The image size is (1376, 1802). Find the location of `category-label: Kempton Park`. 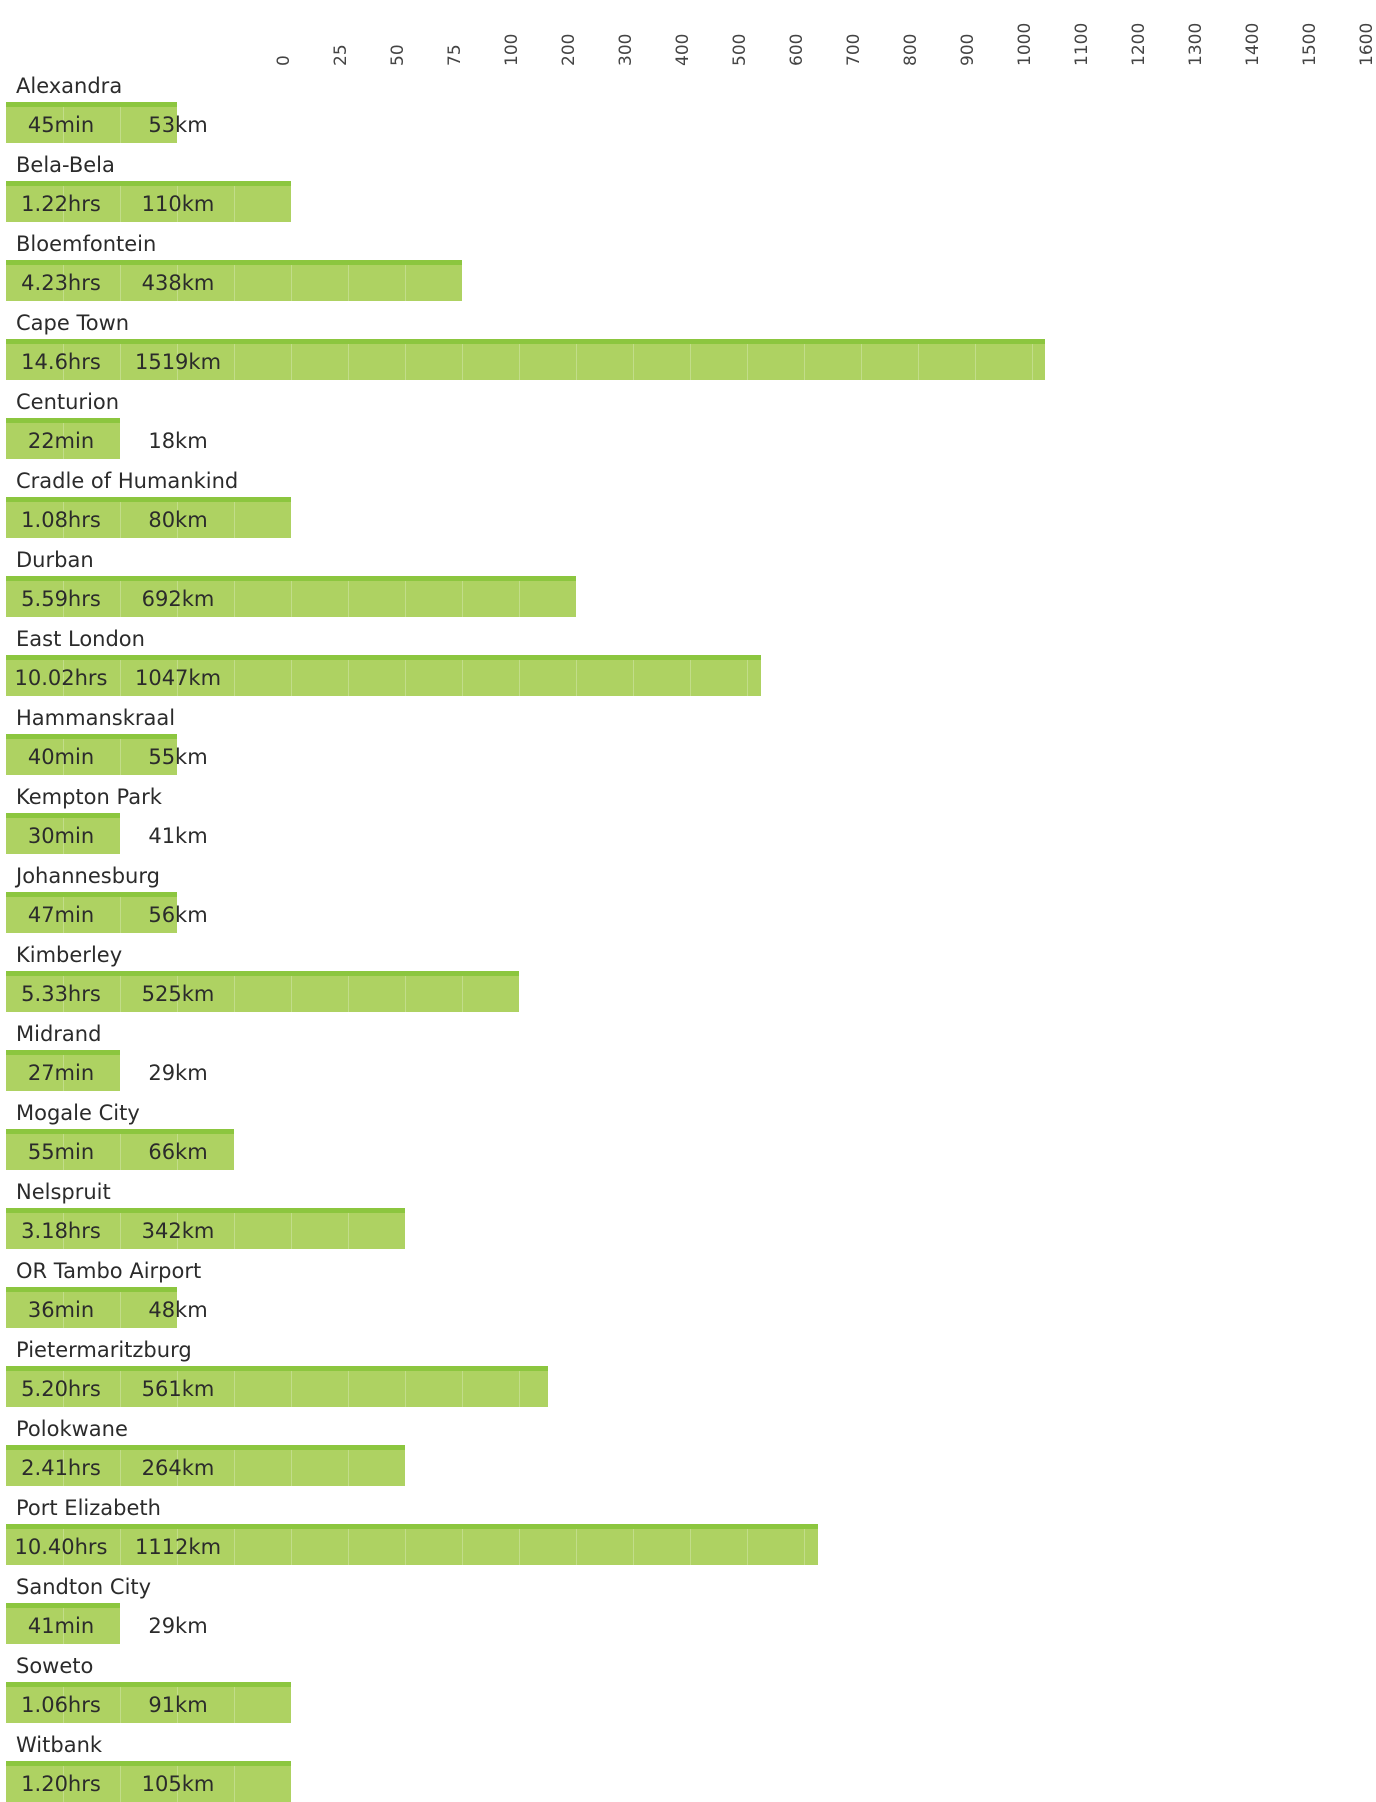

category-label: Kempton Park is located at coordinates (89, 797).